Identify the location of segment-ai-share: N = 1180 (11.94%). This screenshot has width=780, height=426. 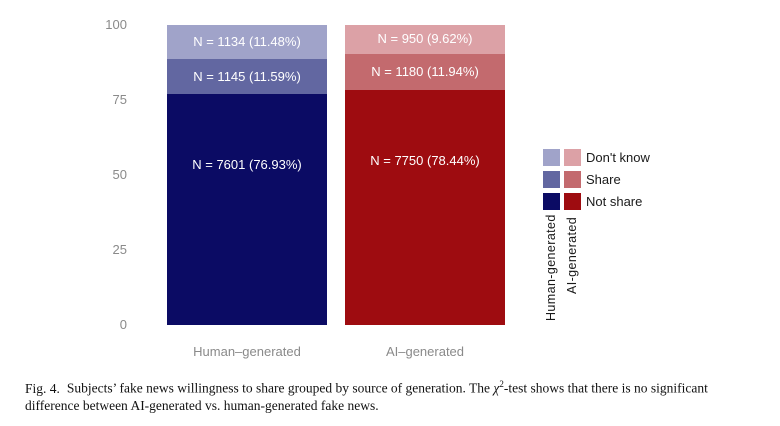
(425, 71).